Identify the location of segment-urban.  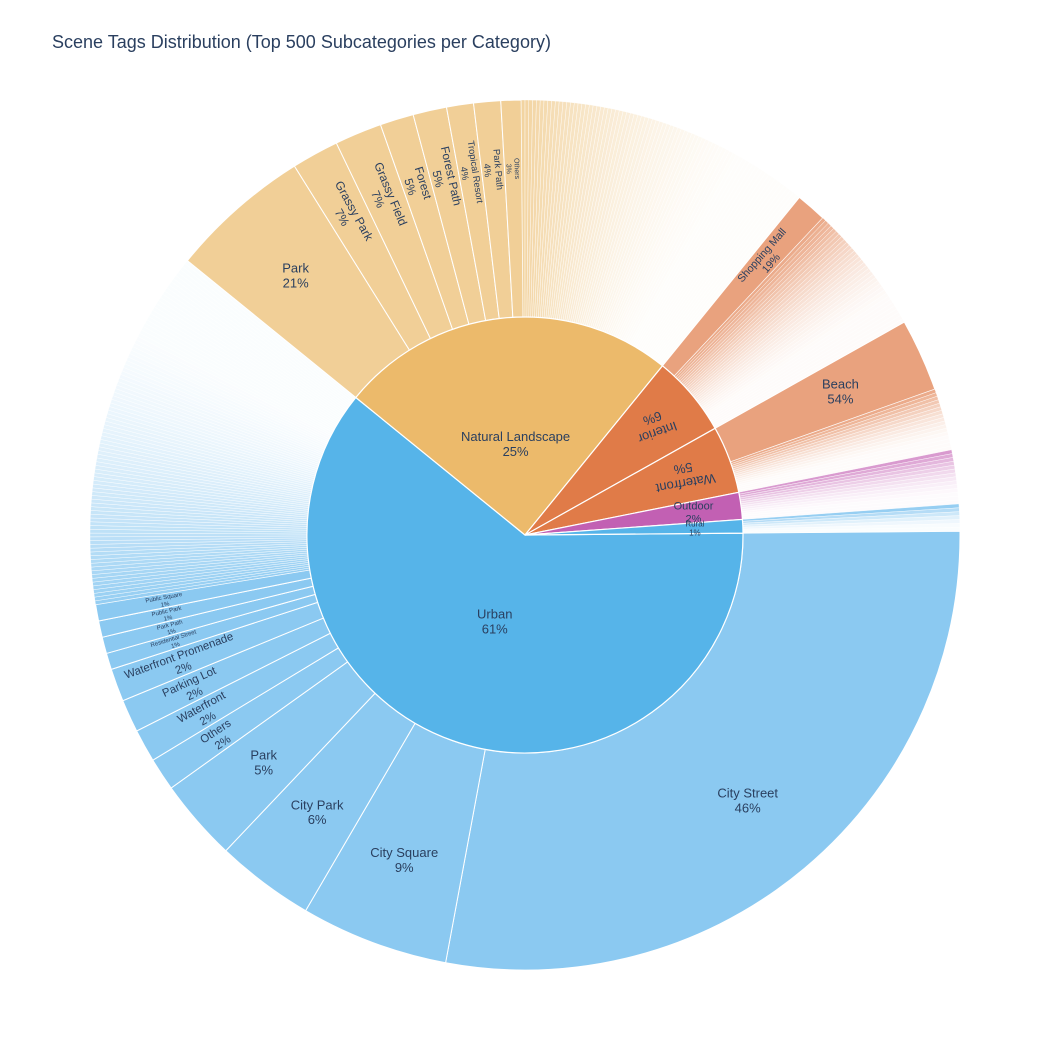
(525, 575).